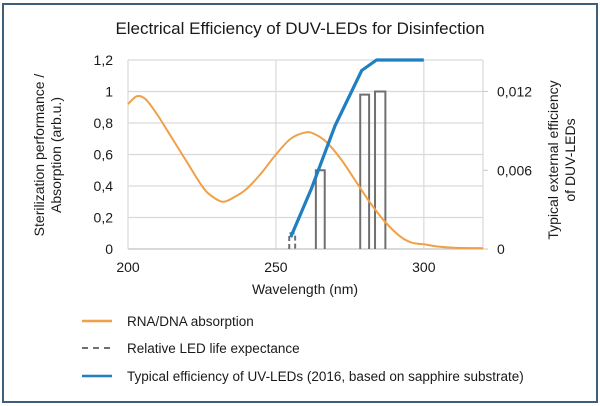 The height and width of the screenshot is (406, 600). Describe the element at coordinates (104, 218) in the screenshot. I see `y-tick-label: 0,2` at that location.